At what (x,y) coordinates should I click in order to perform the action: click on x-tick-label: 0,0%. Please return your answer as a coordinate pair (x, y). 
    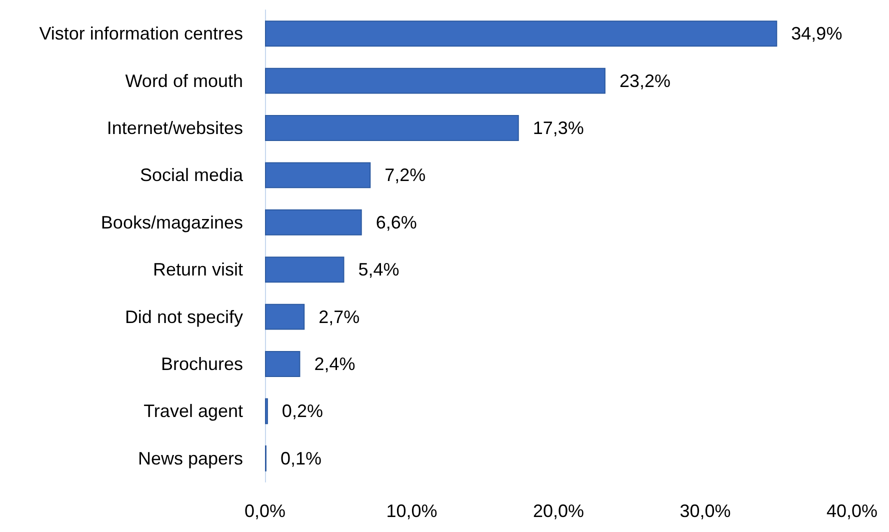
    Looking at the image, I should click on (265, 511).